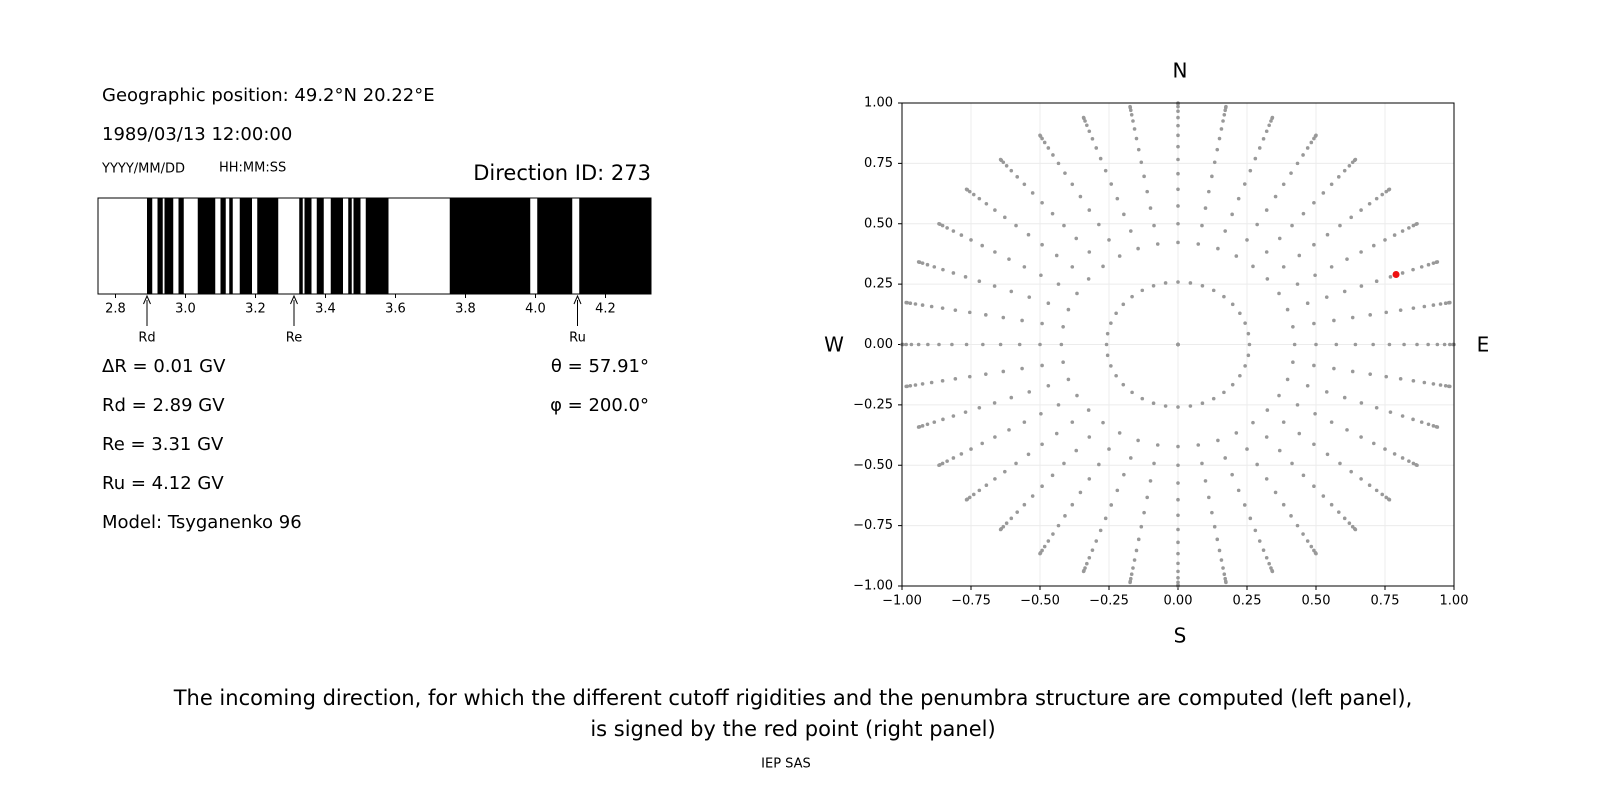 This screenshot has height=800, width=1600. What do you see at coordinates (562, 173) in the screenshot?
I see `direction-id: Direction ID: 273` at bounding box center [562, 173].